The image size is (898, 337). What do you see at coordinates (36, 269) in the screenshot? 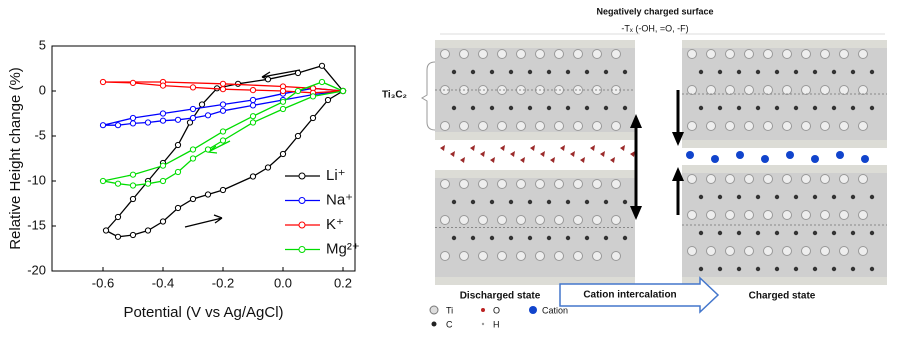
I see `y-tick-label: -20` at bounding box center [36, 269].